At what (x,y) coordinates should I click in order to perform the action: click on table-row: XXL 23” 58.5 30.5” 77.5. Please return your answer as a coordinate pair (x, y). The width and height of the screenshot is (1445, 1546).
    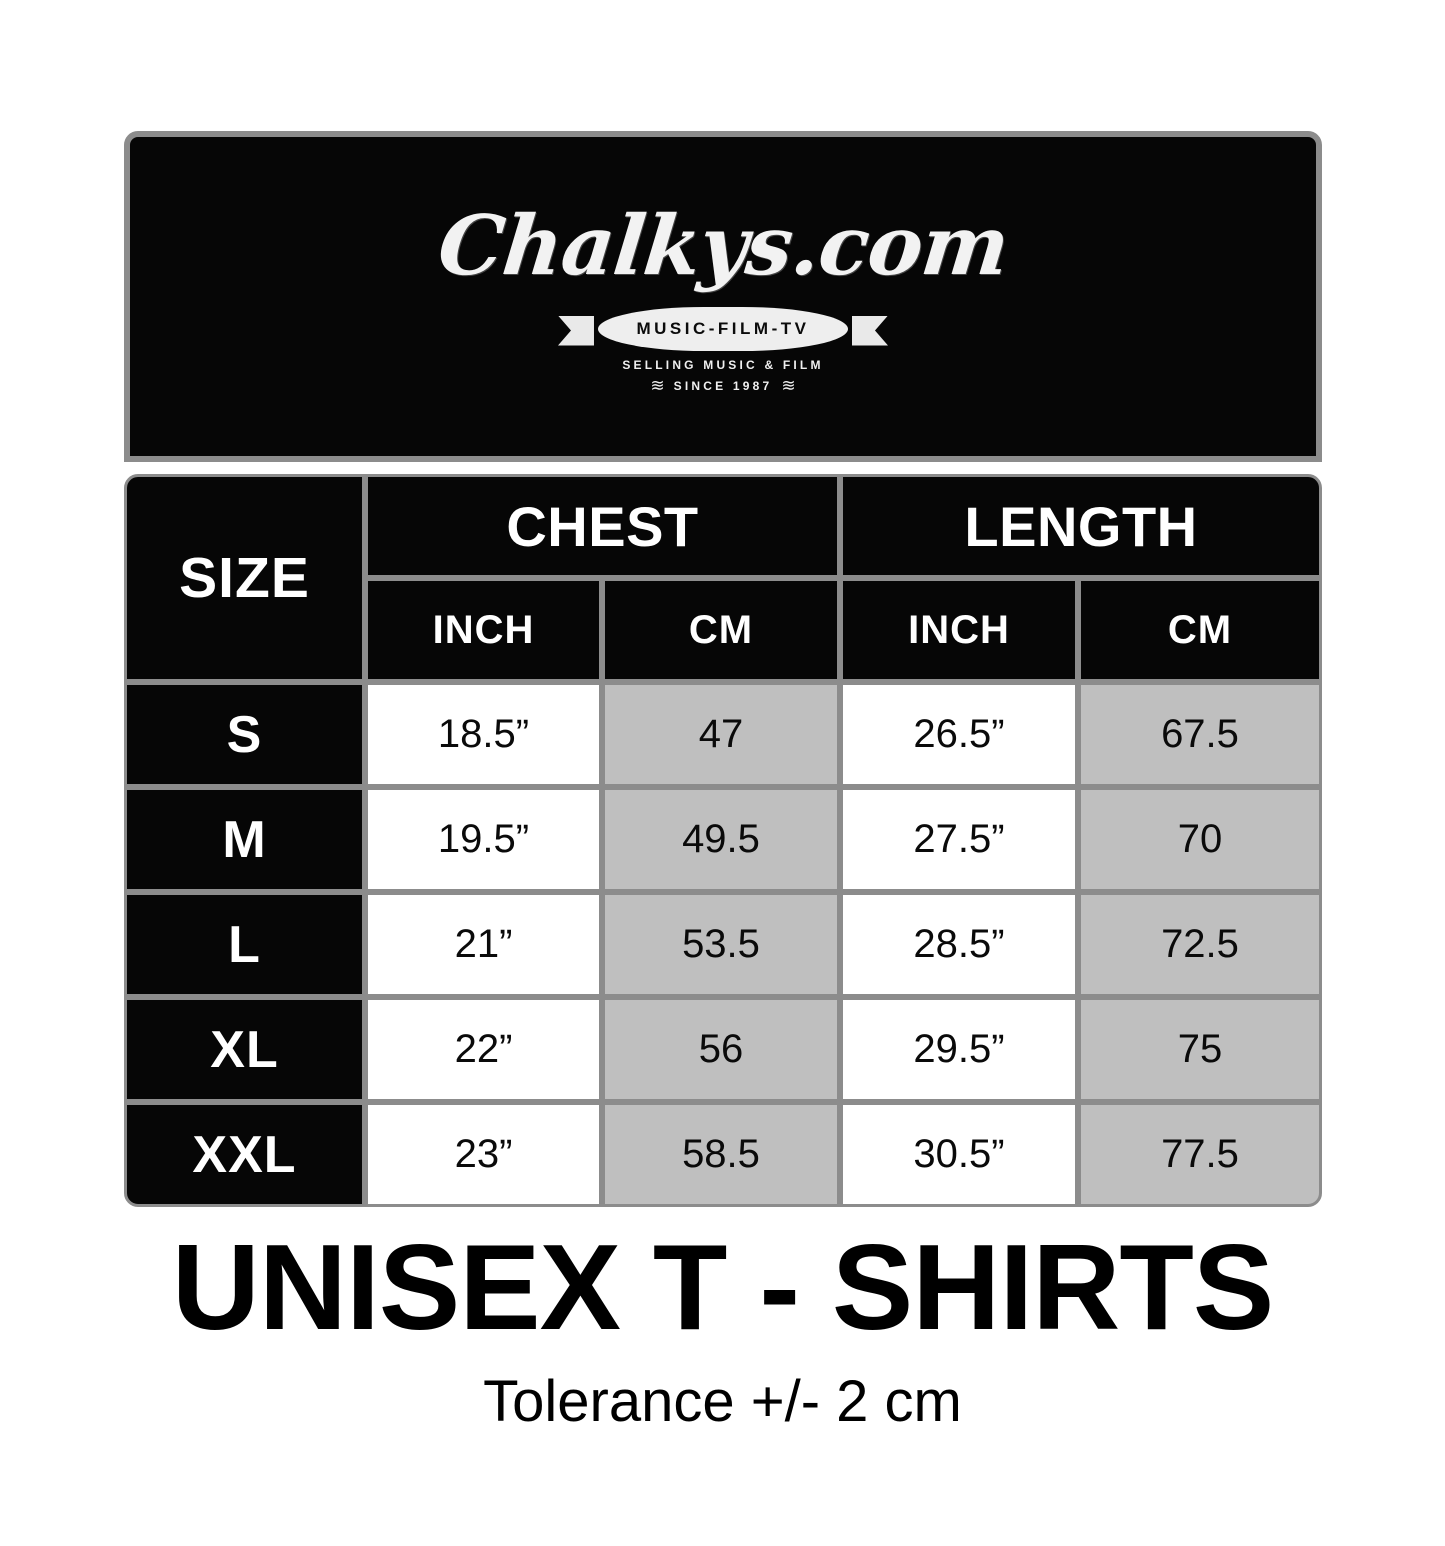
    Looking at the image, I should click on (723, 1154).